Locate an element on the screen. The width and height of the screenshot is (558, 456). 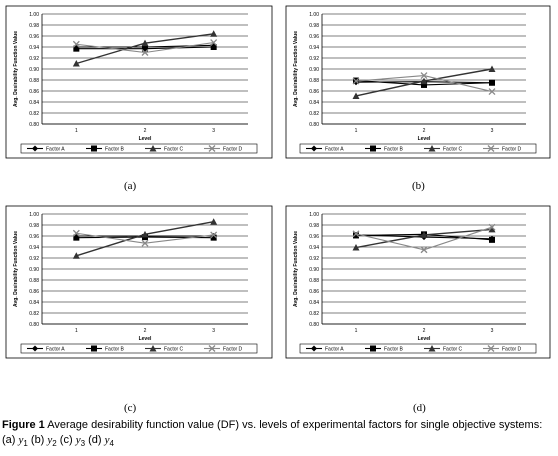
chart-b-legend-label-factor-b: Factor B is located at coordinates (394, 150).